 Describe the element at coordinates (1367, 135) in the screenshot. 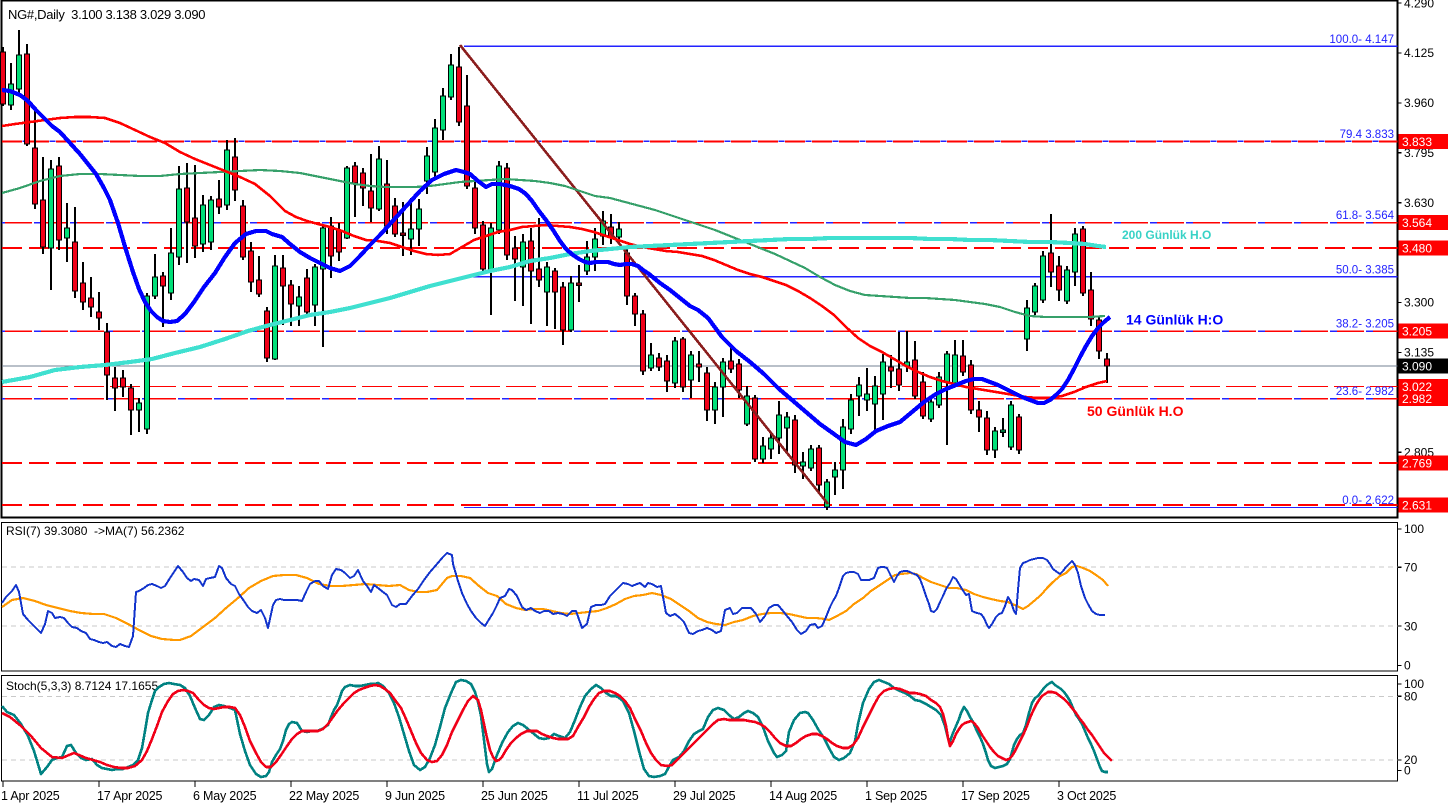

I see `svg-text: 79.4 3.833` at that location.